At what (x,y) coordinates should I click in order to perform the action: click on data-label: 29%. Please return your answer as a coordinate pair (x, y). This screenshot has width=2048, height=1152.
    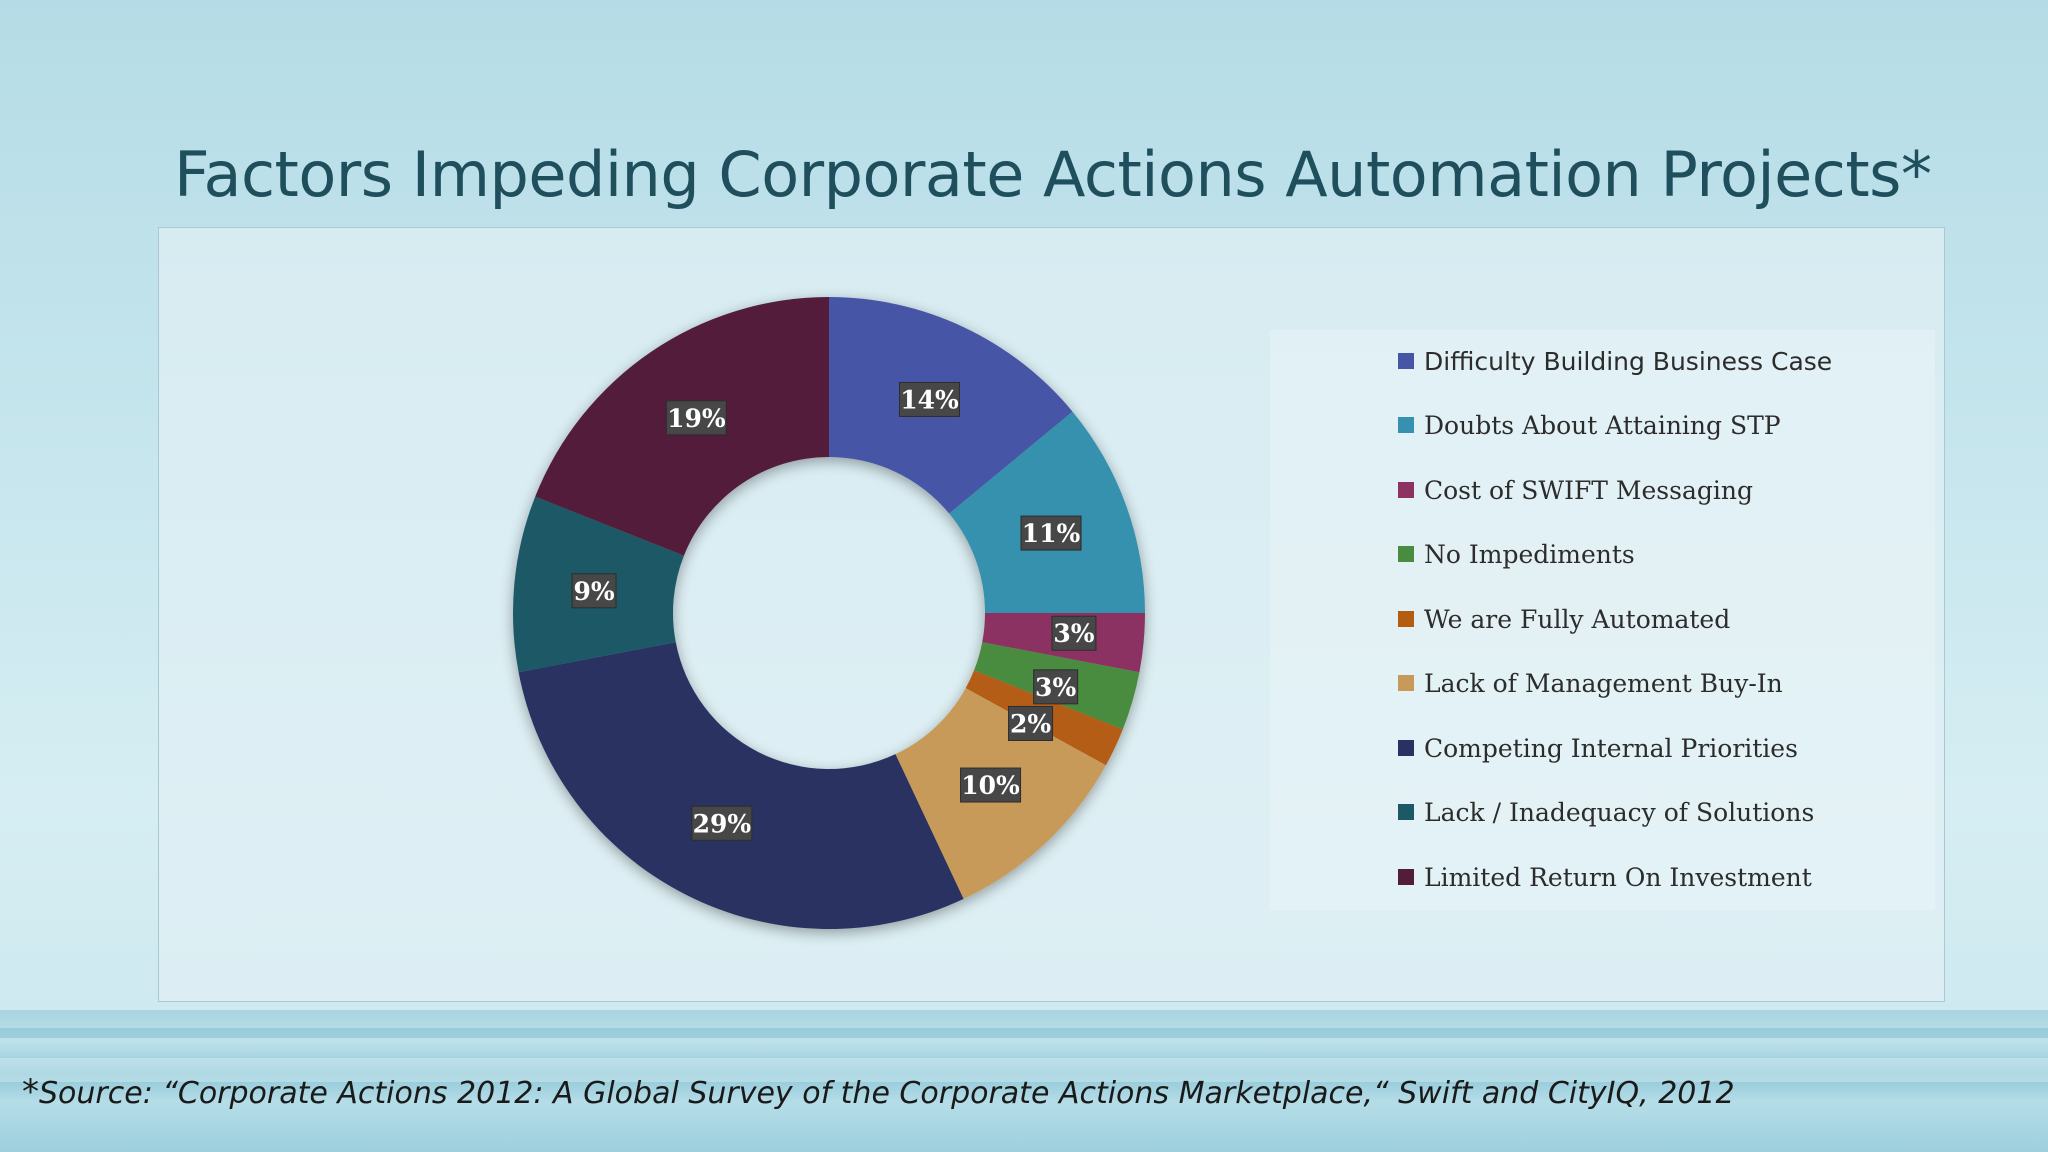
    Looking at the image, I should click on (722, 823).